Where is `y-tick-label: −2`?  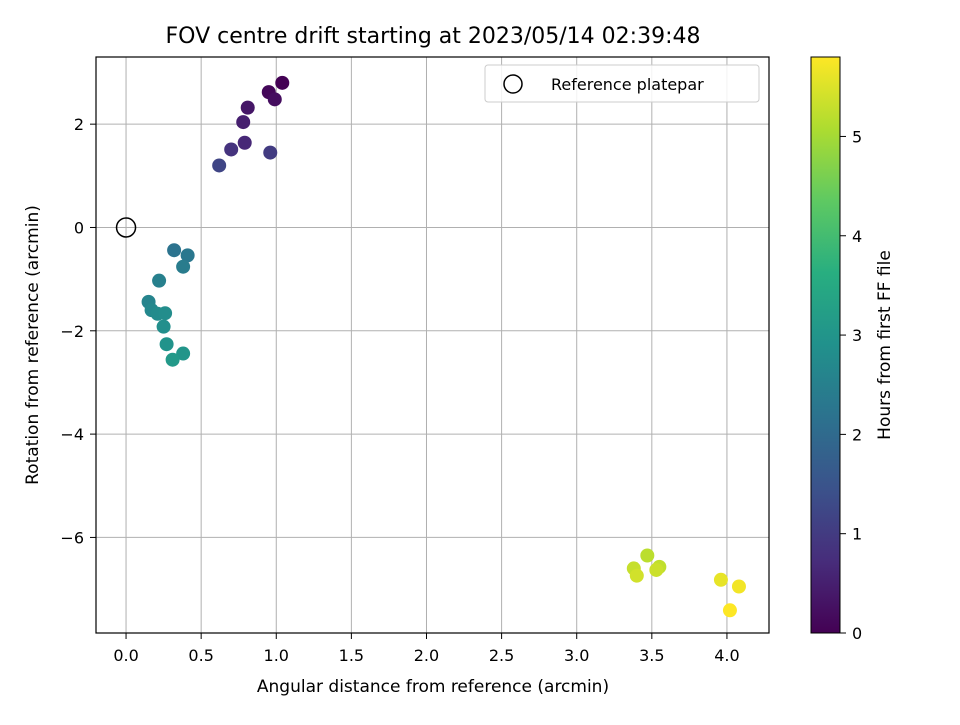
y-tick-label: −2 is located at coordinates (72, 331).